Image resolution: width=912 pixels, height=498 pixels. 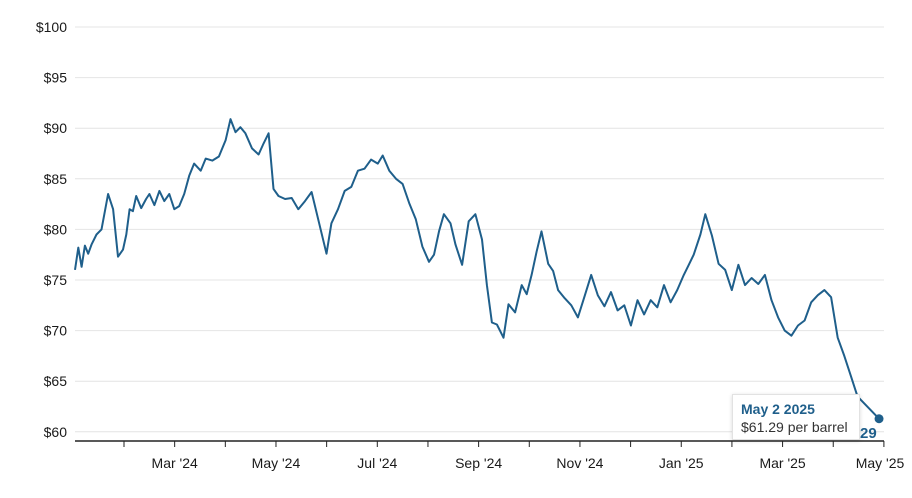 I want to click on tooltip-value: $61.29 per barrel, so click(x=794, y=427).